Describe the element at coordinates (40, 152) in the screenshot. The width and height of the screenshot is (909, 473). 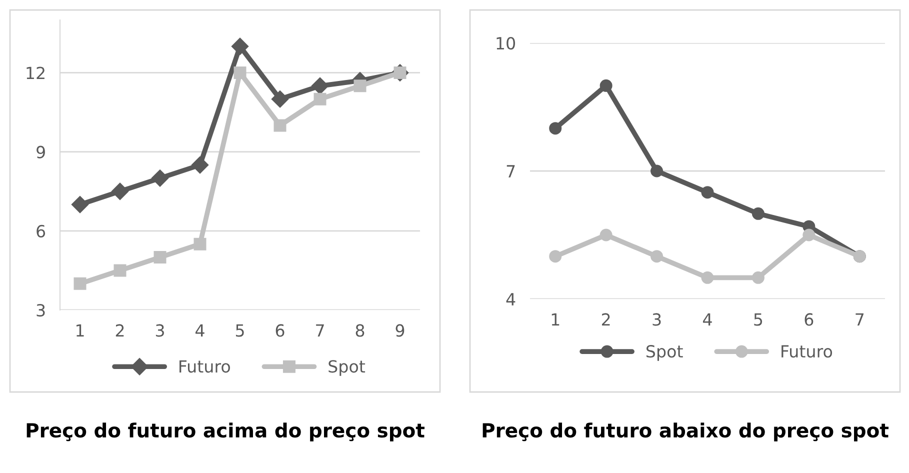
I see `y-tick-label: 9` at that location.